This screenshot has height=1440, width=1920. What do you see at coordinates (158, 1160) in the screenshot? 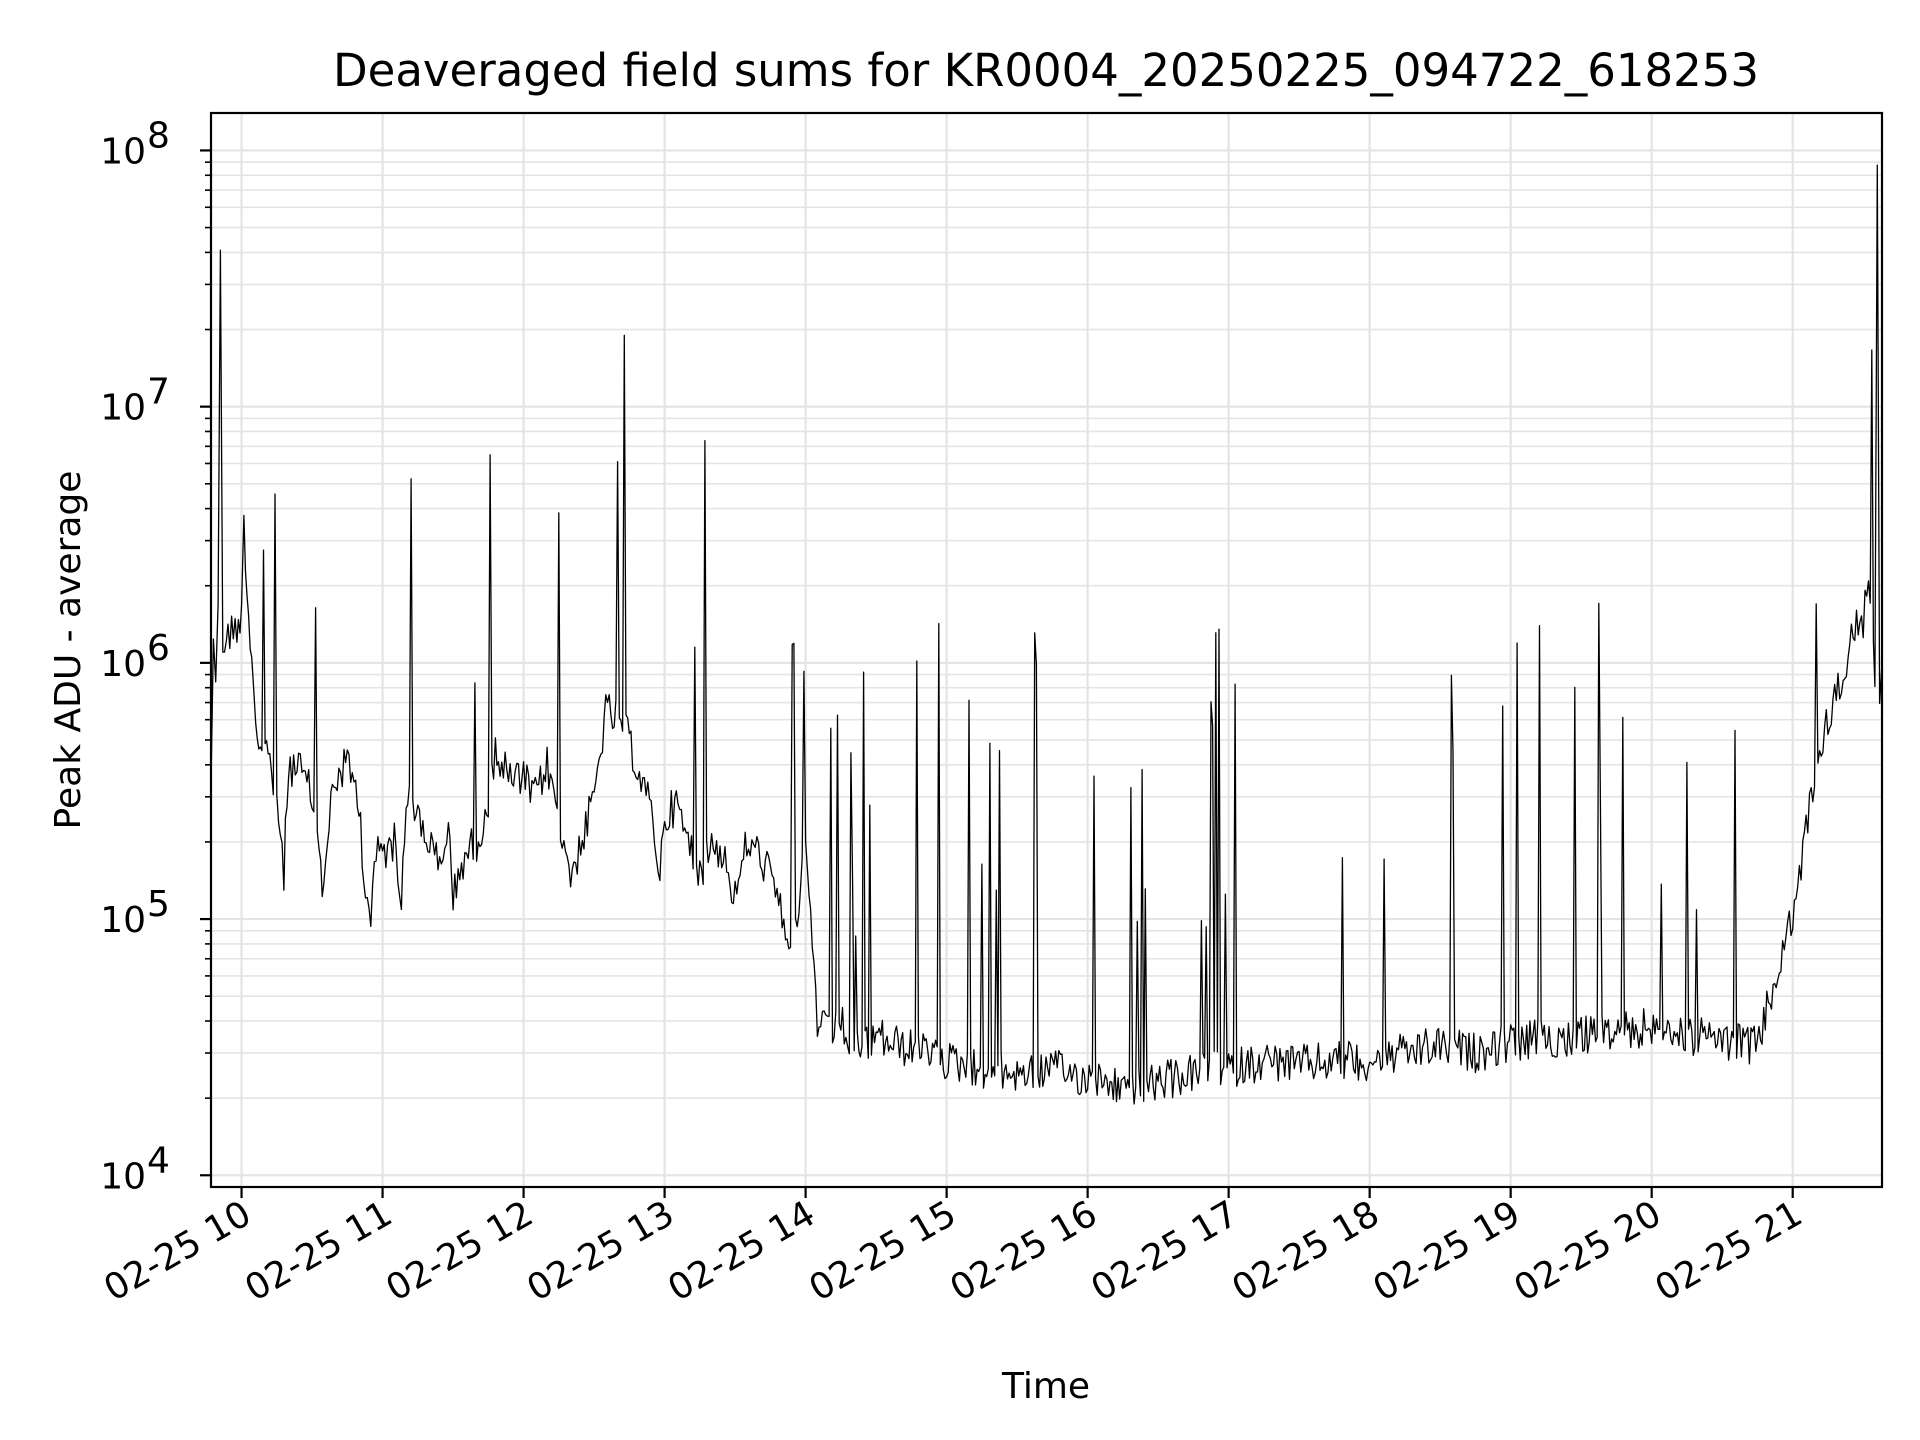
I see `y-tick-exponent: 4` at bounding box center [158, 1160].